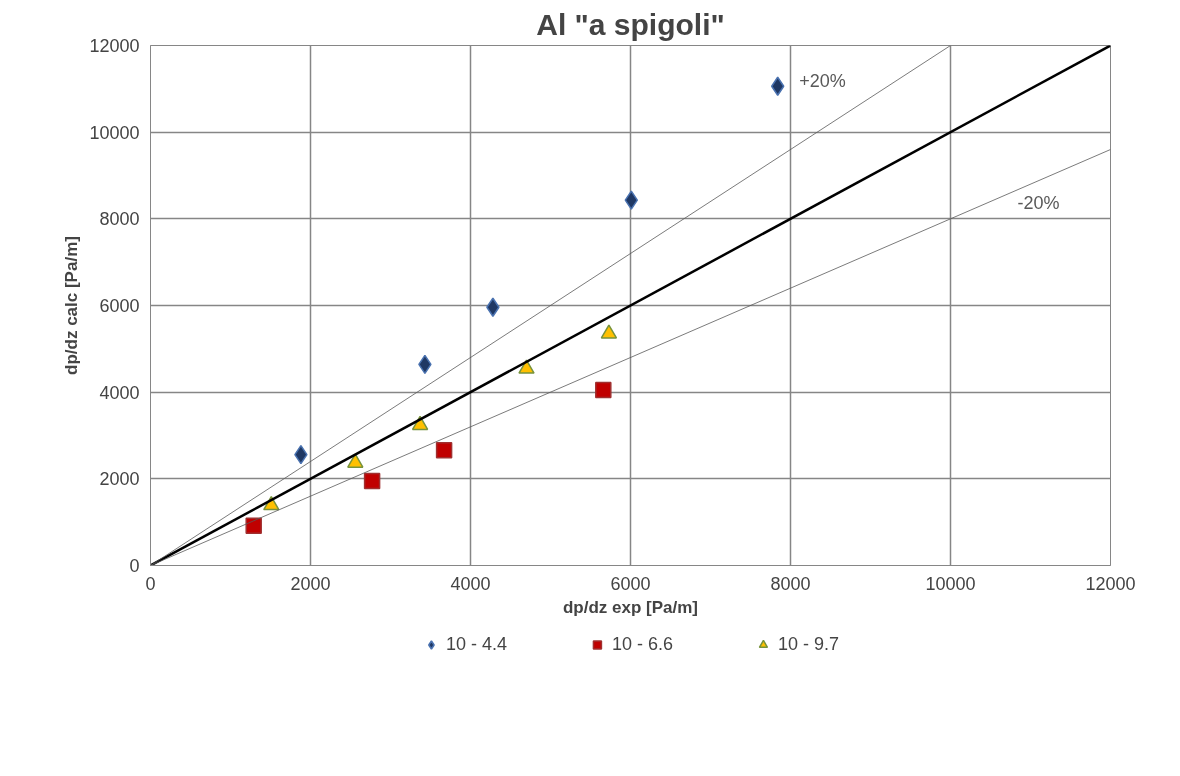 The image size is (1180, 776). Describe the element at coordinates (642, 644) in the screenshot. I see `legend-label: 10 - 6.6` at that location.